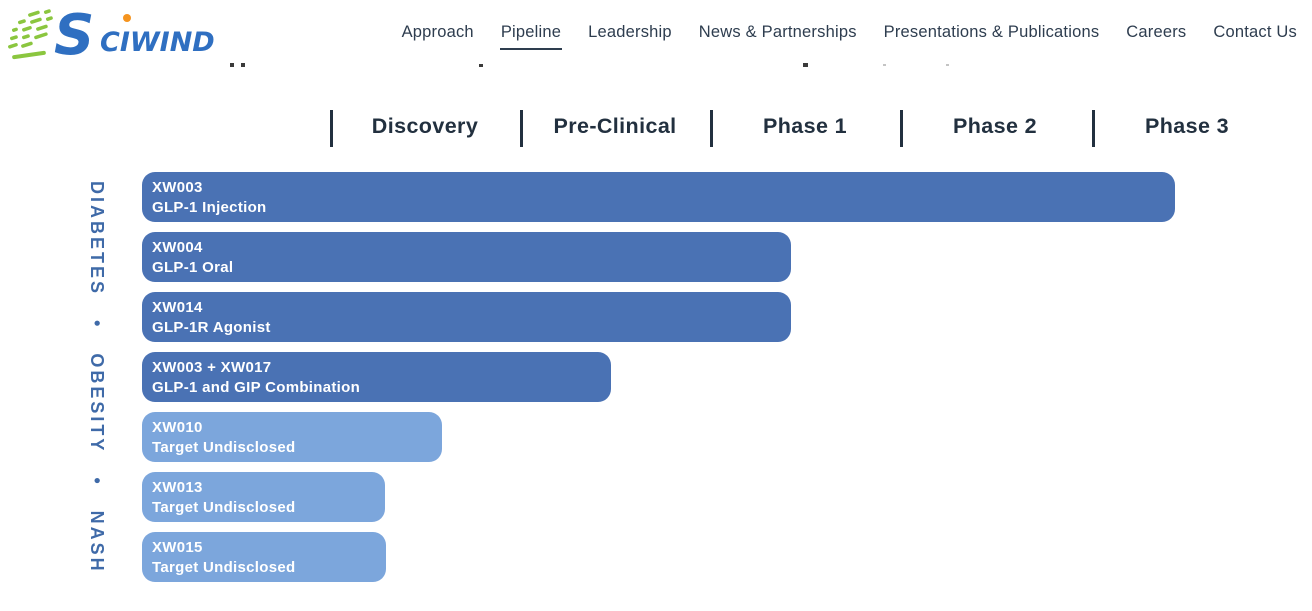 The image size is (1312, 611). I want to click on sciwind-logo: S CIWIND, so click(113, 35).